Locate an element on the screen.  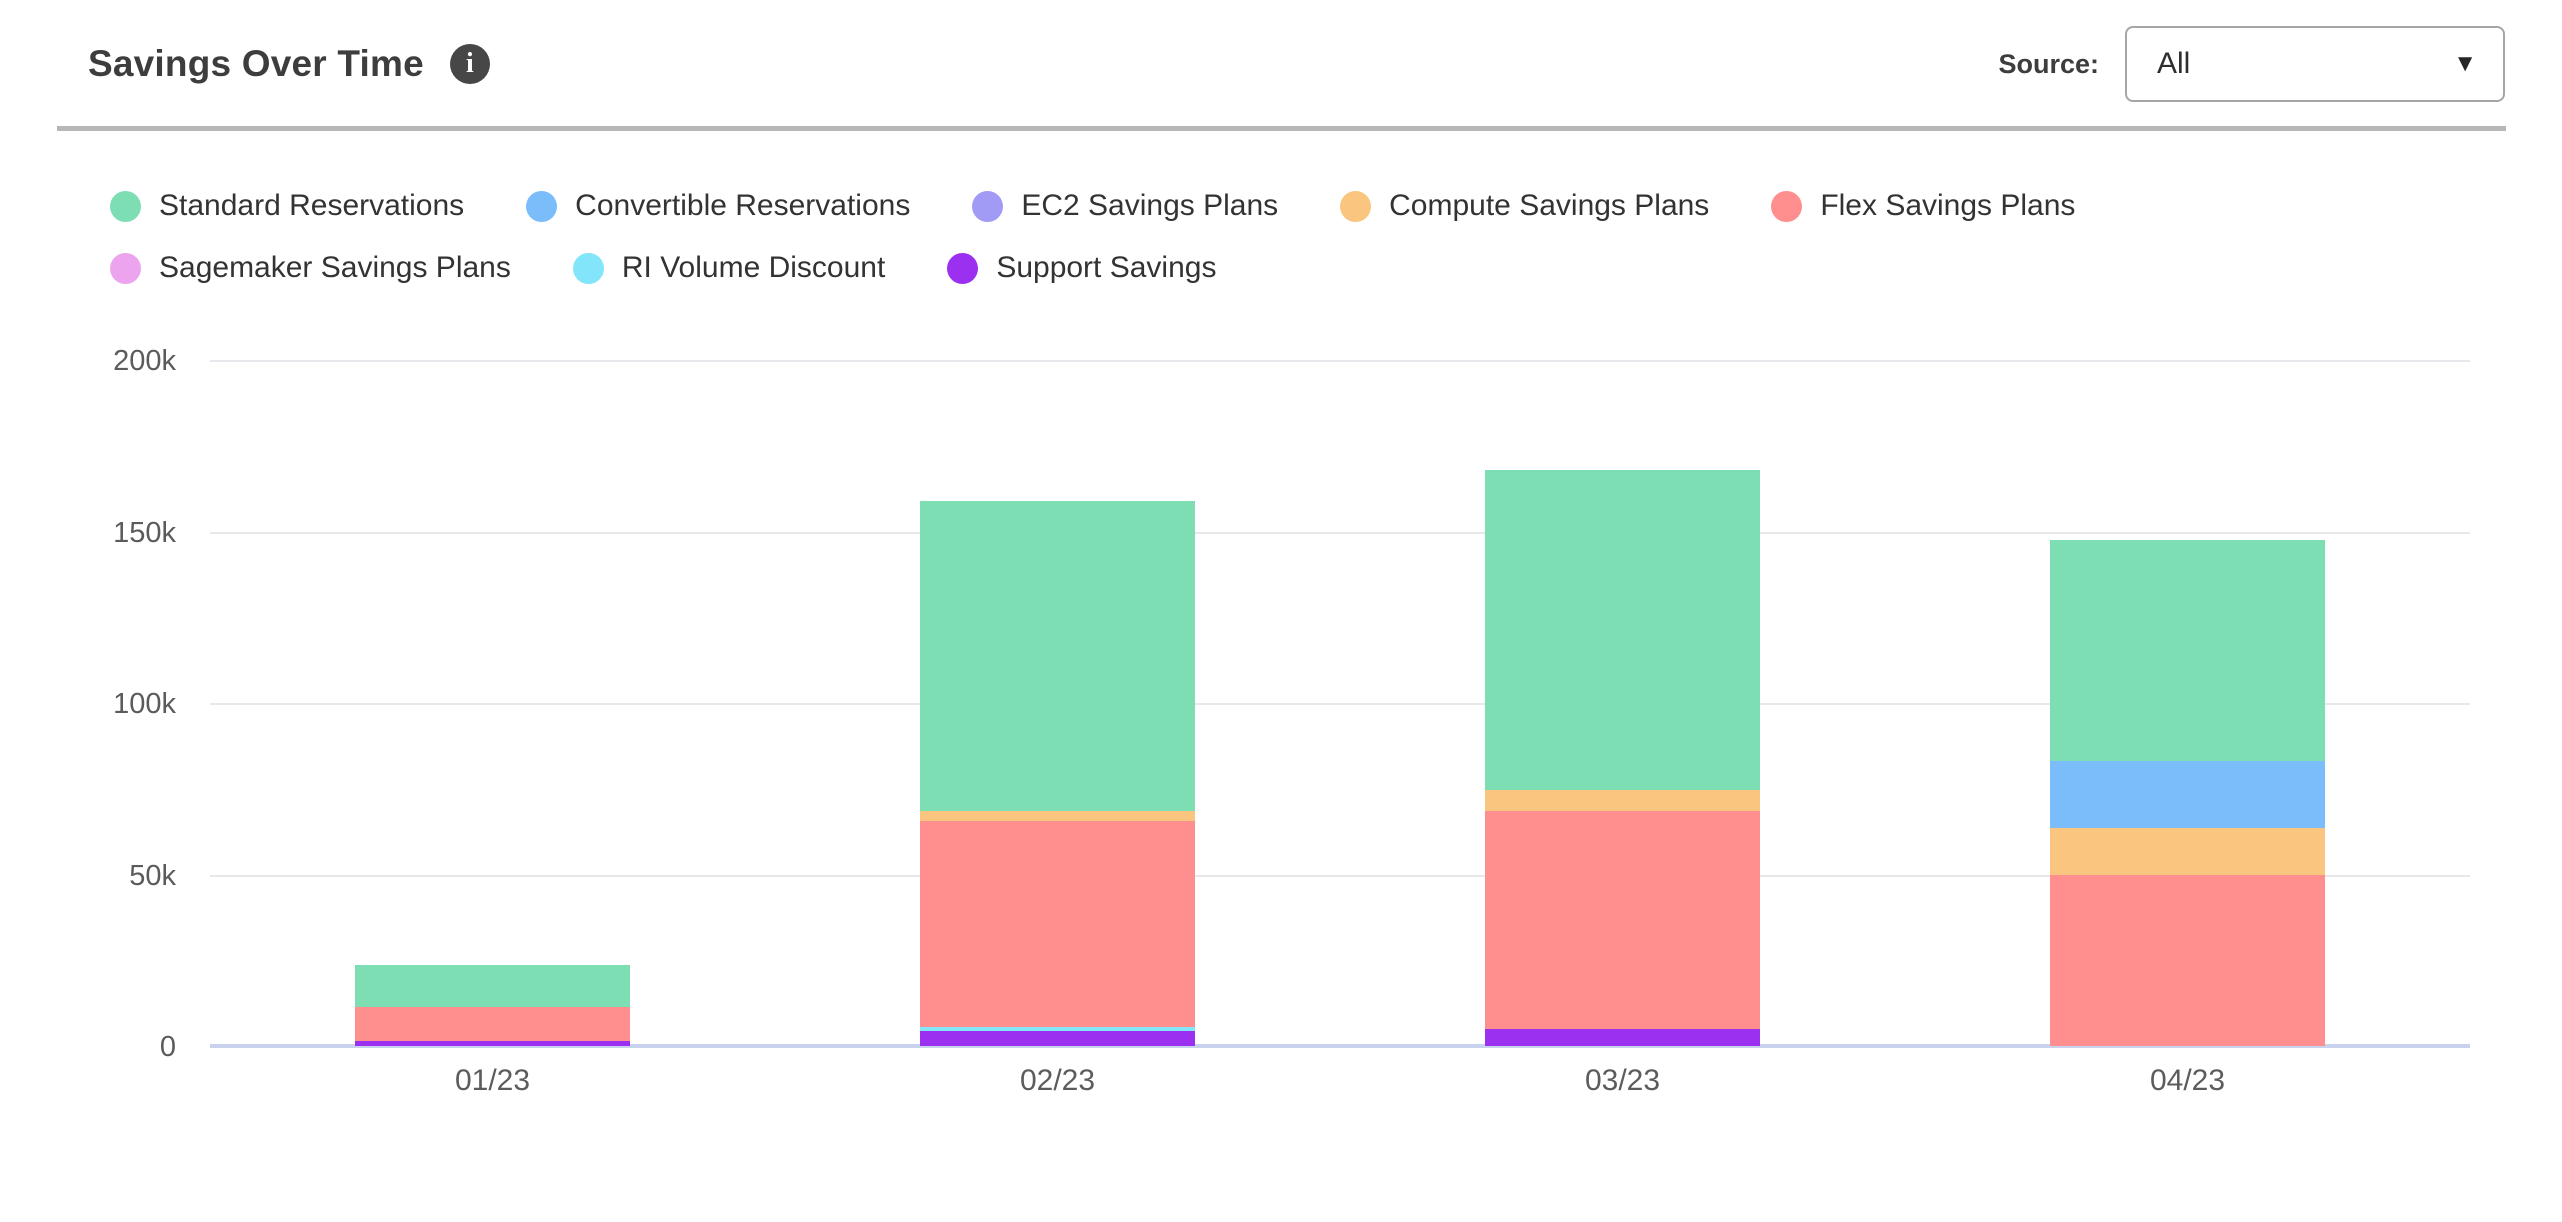
source-filter: Source: All ▼ is located at coordinates (2251, 64).